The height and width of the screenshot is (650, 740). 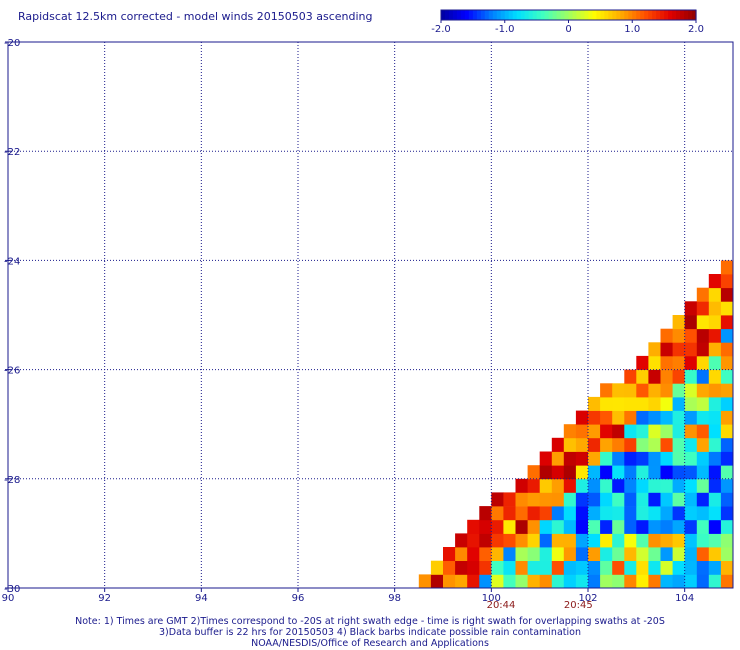 What do you see at coordinates (12, 371) in the screenshot?
I see `y-tick-label: -26` at bounding box center [12, 371].